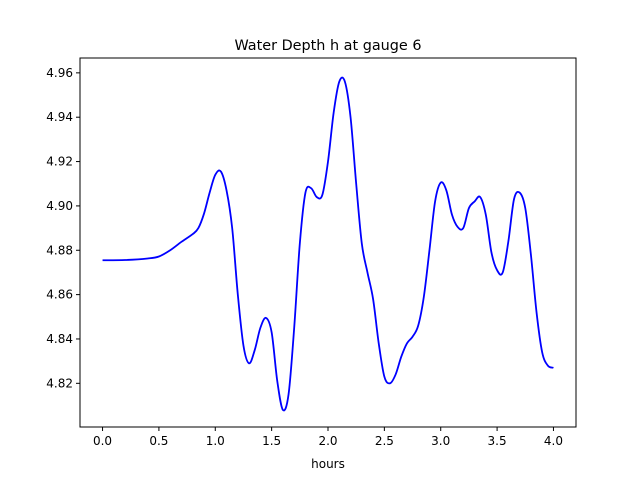 This screenshot has width=640, height=485. Describe the element at coordinates (497, 441) in the screenshot. I see `x-tick-label: 3.5` at that location.